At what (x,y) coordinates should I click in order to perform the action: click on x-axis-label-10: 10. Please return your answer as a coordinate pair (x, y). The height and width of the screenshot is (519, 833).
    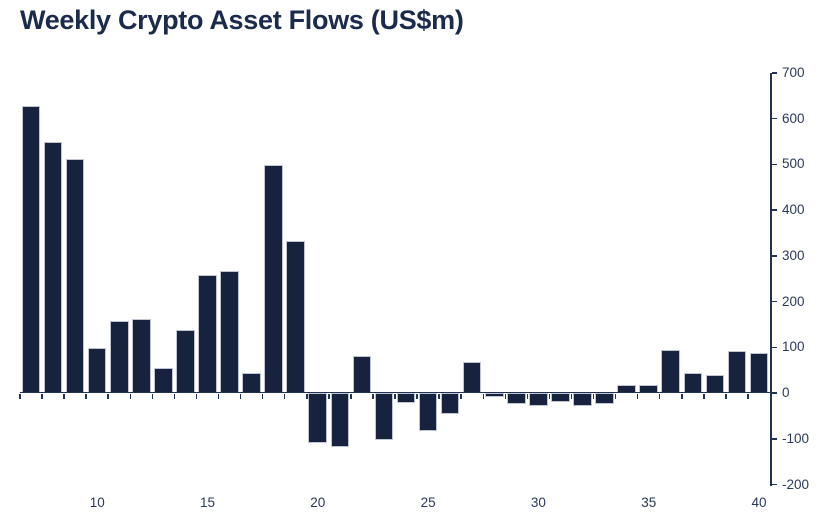
    Looking at the image, I should click on (97, 502).